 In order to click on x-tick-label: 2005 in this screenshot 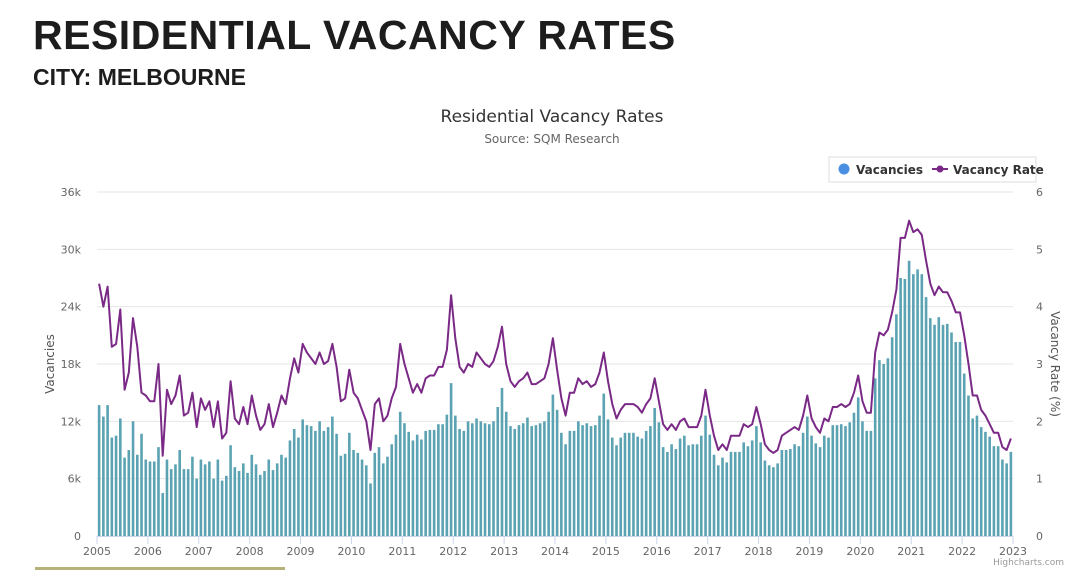, I will do `click(97, 551)`.